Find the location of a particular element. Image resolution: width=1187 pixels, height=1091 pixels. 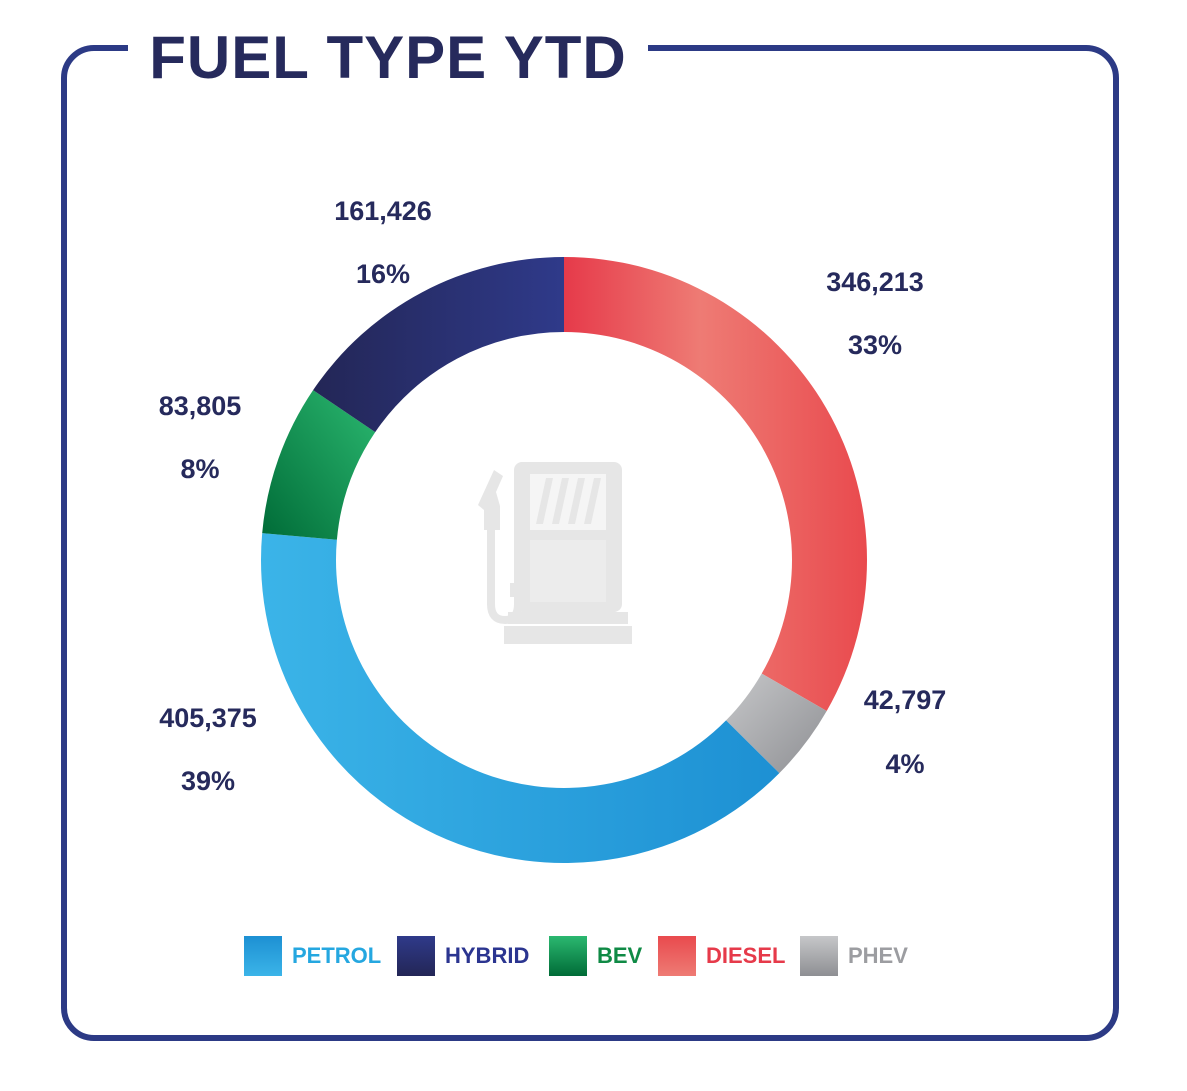

percent-label-hybrid: 16% is located at coordinates (383, 274).